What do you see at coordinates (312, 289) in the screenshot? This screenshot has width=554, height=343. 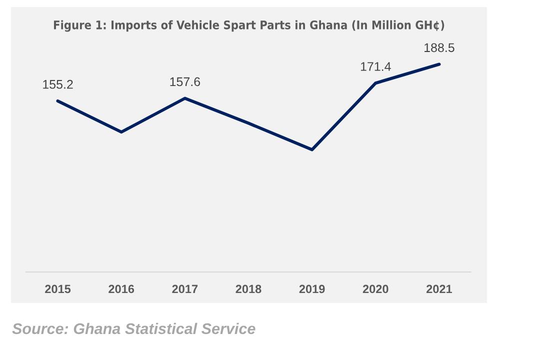 I see `x-tick-label: 2019` at bounding box center [312, 289].